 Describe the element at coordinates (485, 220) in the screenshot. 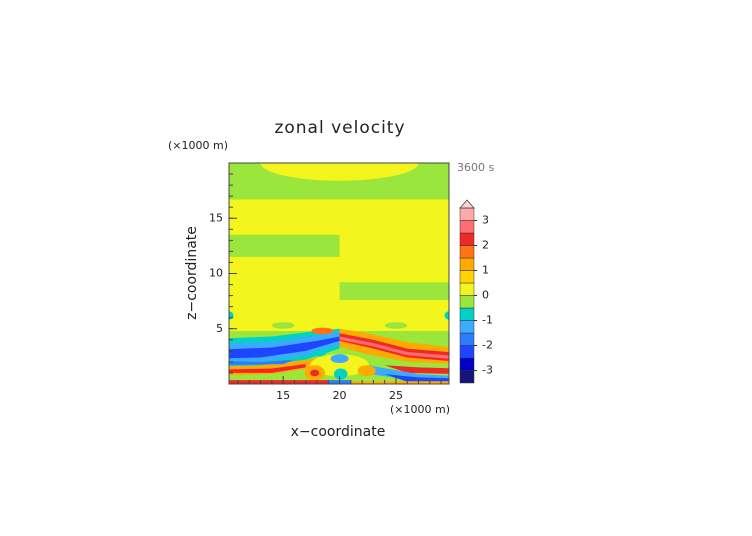

I see `colorbar-tick-label: 3` at that location.